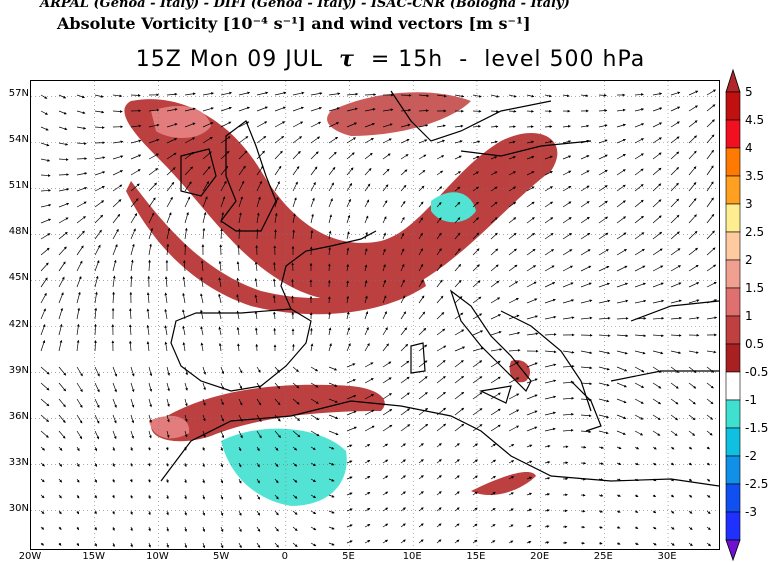 Image resolution: width=781 pixels, height=562 pixels. Describe the element at coordinates (755, 176) in the screenshot. I see `colorbar-label: 3.5` at that location.